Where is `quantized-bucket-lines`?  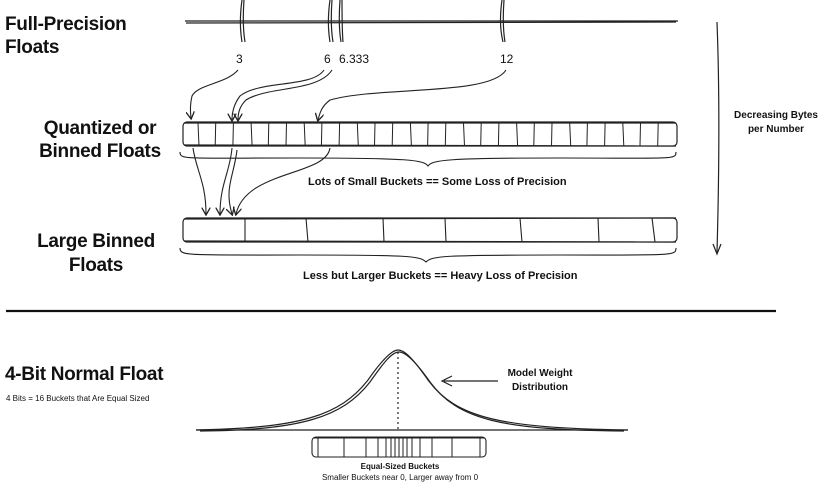
quantized-bucket-lines is located at coordinates (428, 134).